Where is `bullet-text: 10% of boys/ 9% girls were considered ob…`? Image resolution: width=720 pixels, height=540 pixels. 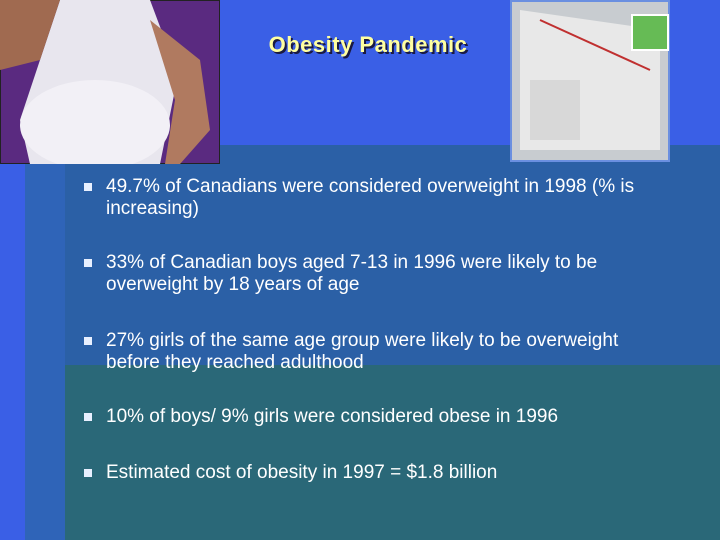 bullet-text: 10% of boys/ 9% girls were considered ob… is located at coordinates (332, 416).